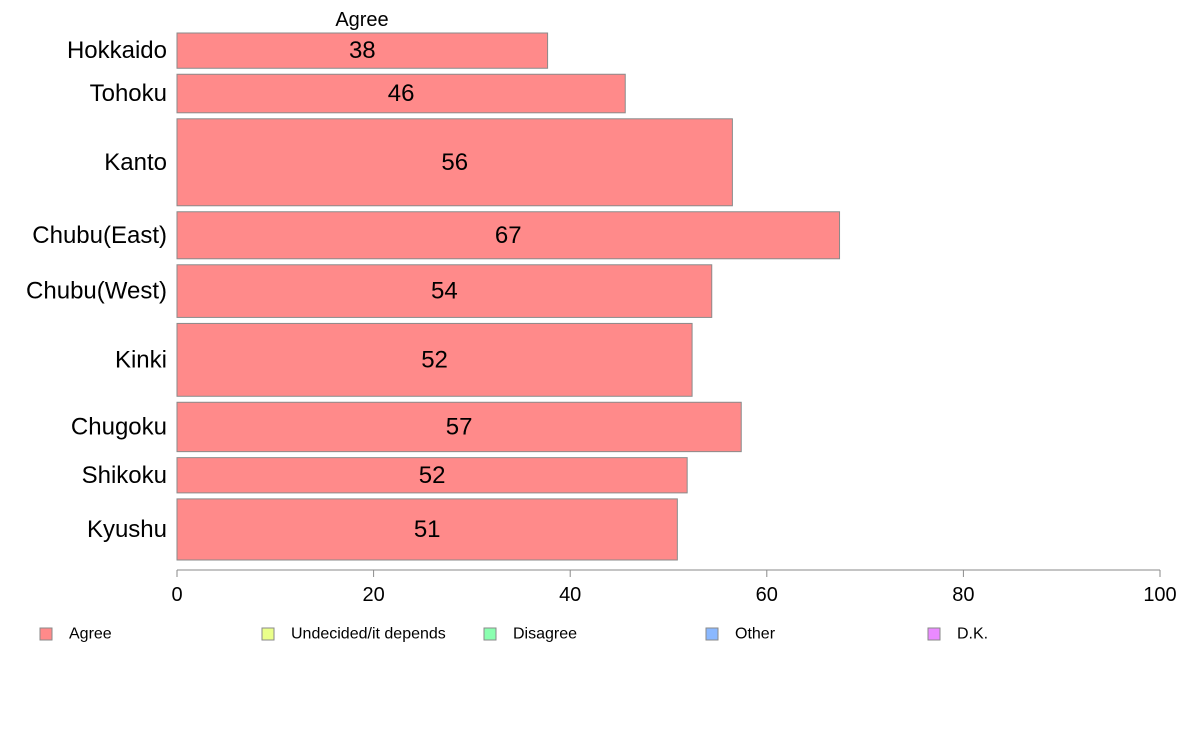 Image resolution: width=1188 pixels, height=736 pixels. Describe the element at coordinates (674, 587) in the screenshot. I see `x-axis: 0 20 40 60 80 100` at that location.